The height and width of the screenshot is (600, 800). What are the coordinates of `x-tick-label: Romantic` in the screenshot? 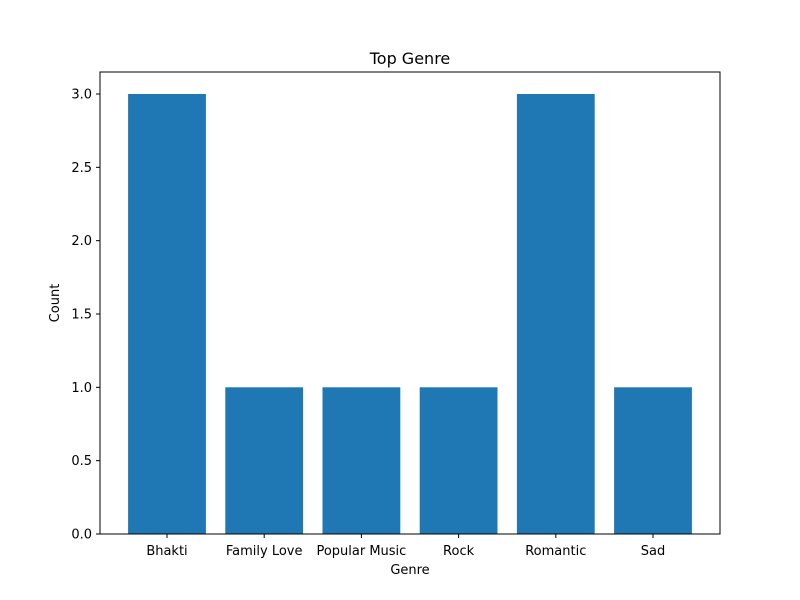 It's located at (555, 551).